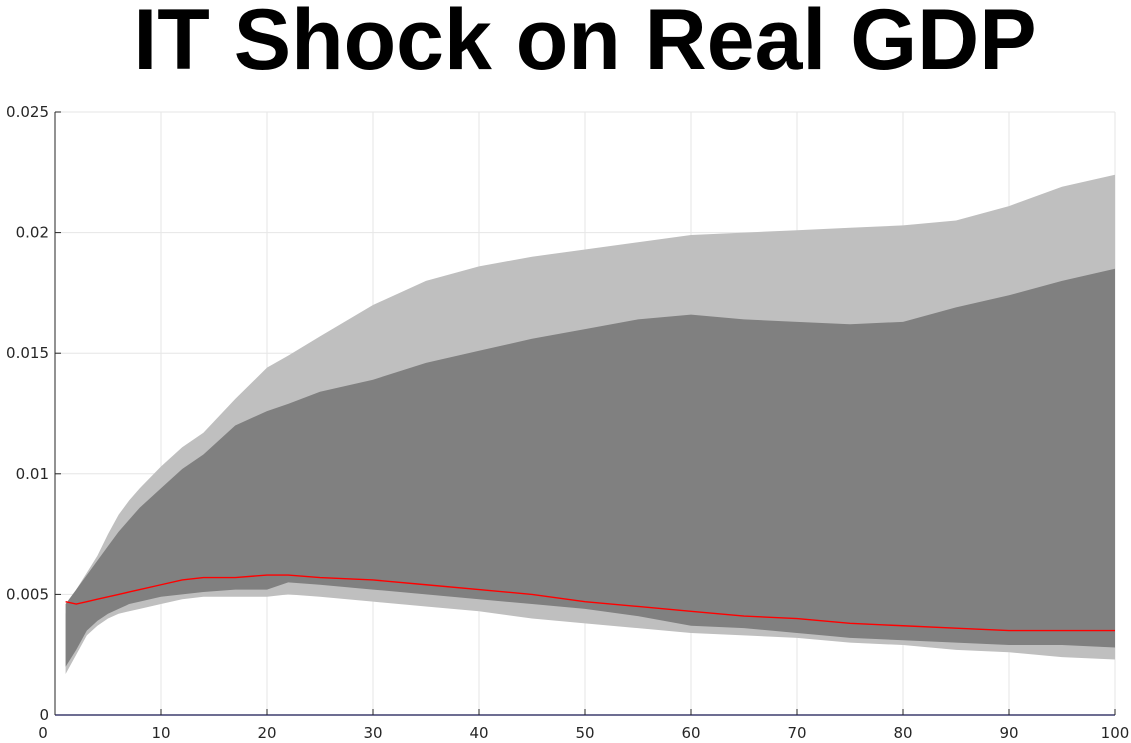 This screenshot has height=743, width=1131. I want to click on x-tick-label: 30, so click(372, 733).